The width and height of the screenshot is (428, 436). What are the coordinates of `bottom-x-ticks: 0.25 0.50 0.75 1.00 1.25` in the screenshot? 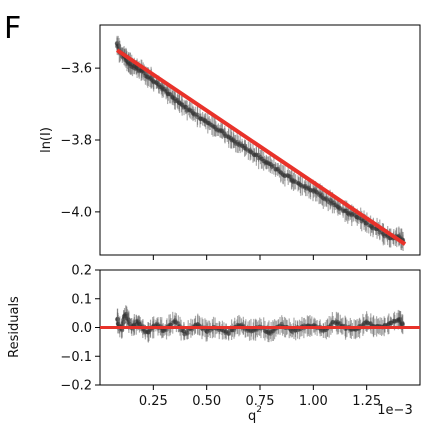 It's located at (260, 397).